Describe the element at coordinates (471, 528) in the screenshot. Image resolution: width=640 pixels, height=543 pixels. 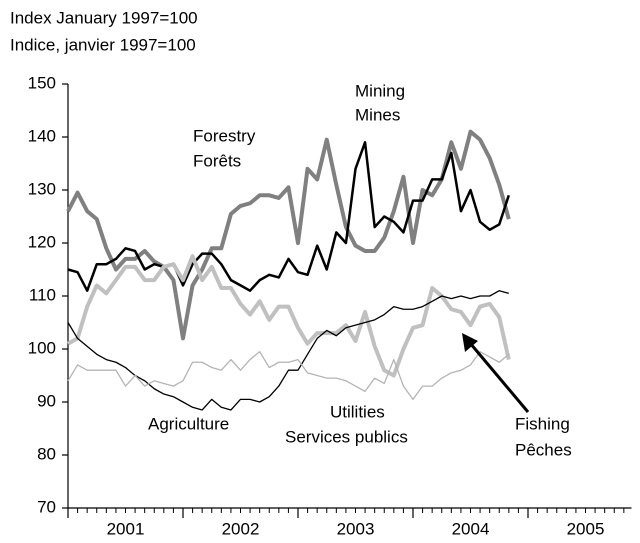
I see `x-tick-label: 2004` at that location.